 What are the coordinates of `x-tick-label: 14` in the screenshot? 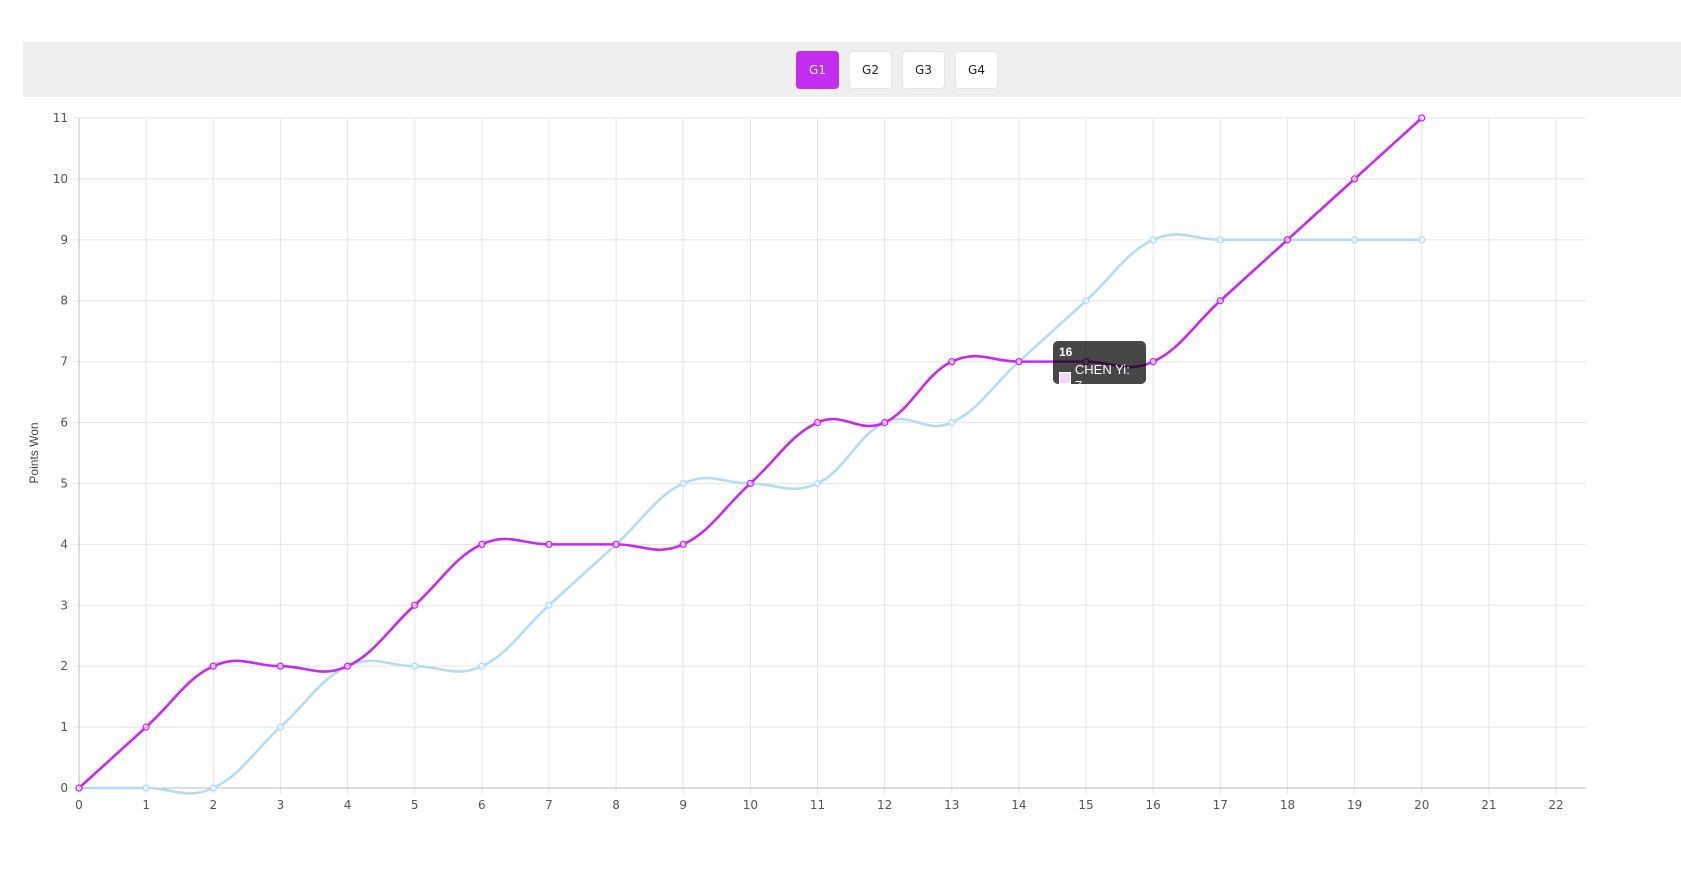 It's located at (1018, 805).